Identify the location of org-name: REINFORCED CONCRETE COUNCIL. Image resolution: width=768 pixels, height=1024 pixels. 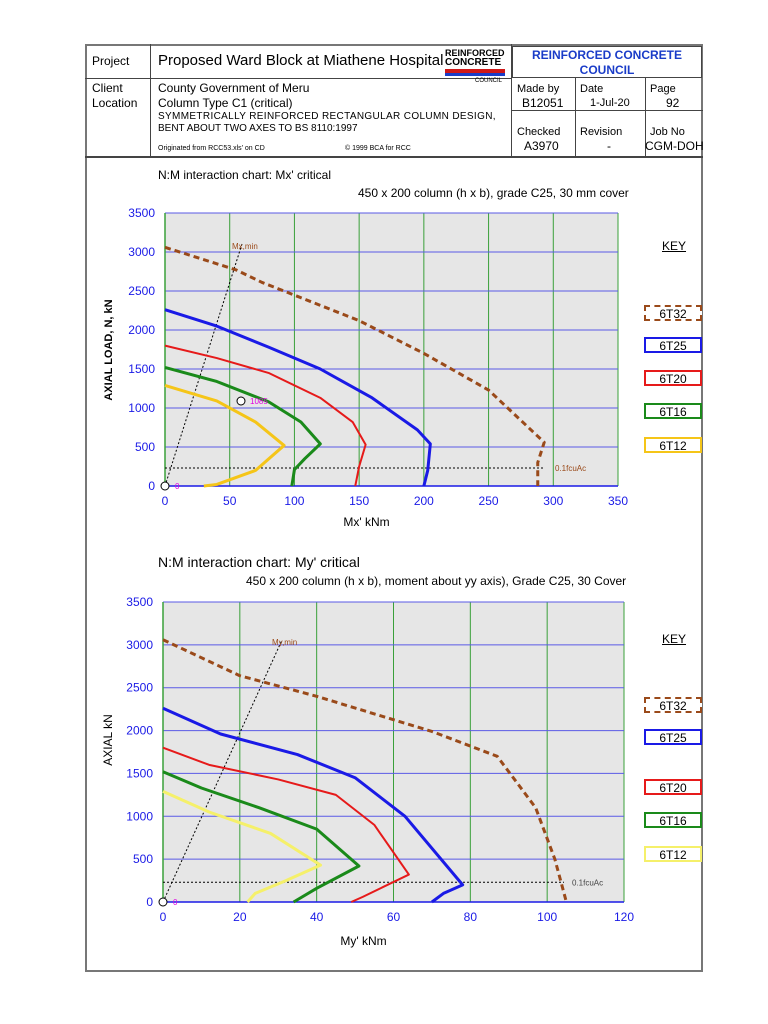
(607, 62).